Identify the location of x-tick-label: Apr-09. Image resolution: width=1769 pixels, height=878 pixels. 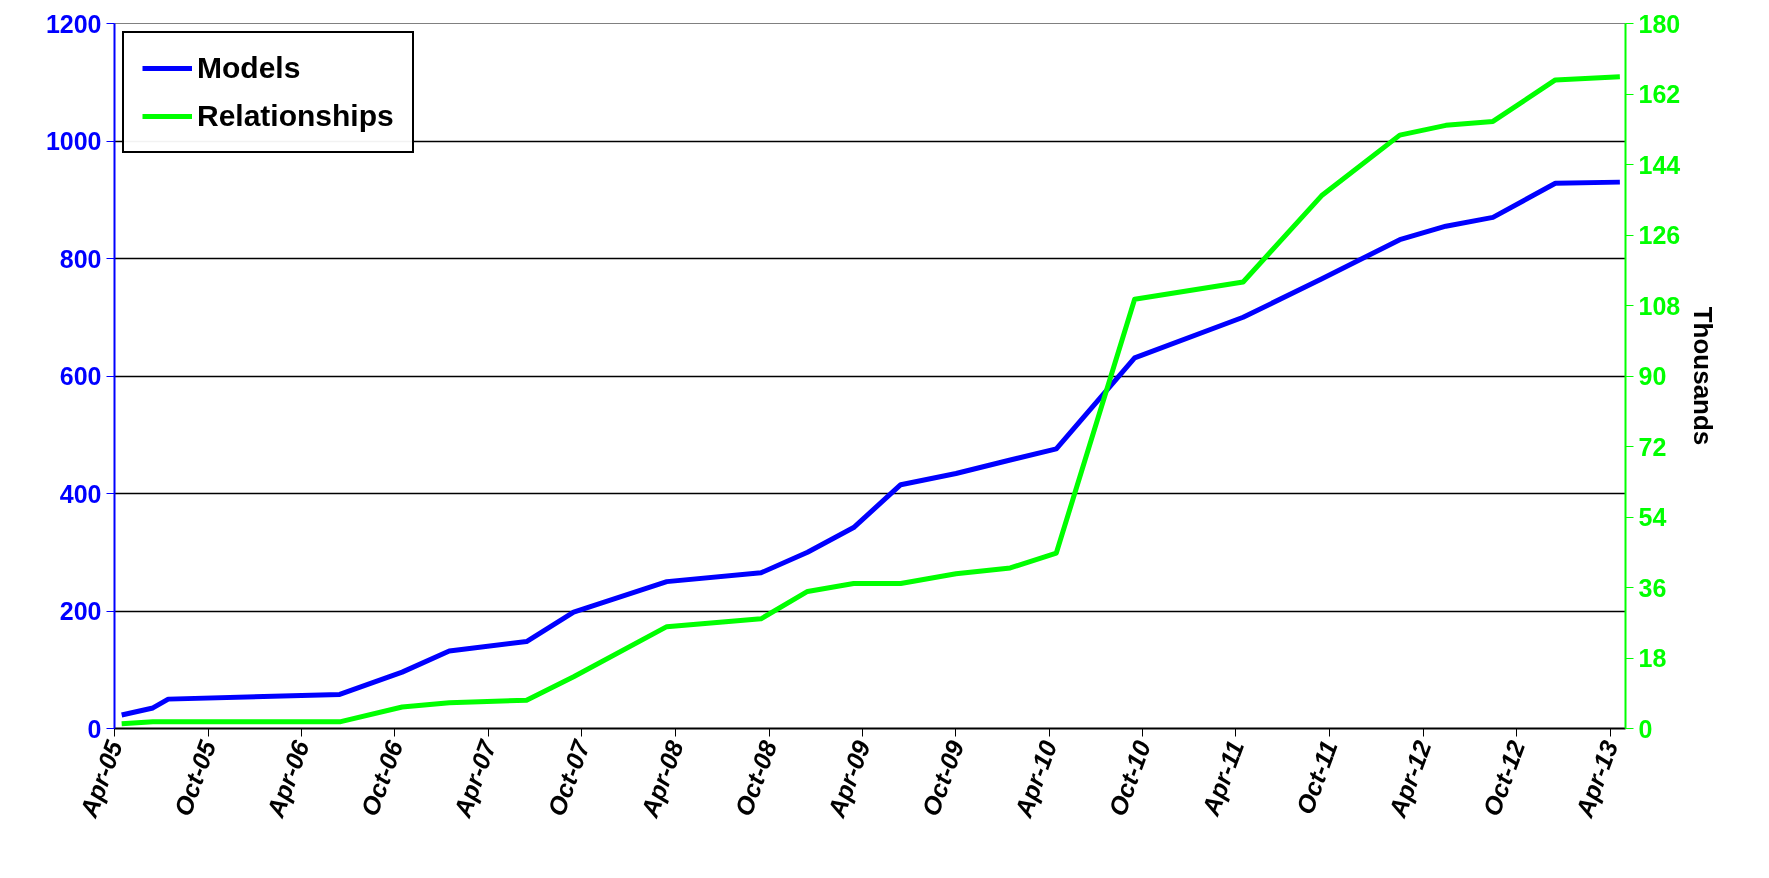
(848, 779).